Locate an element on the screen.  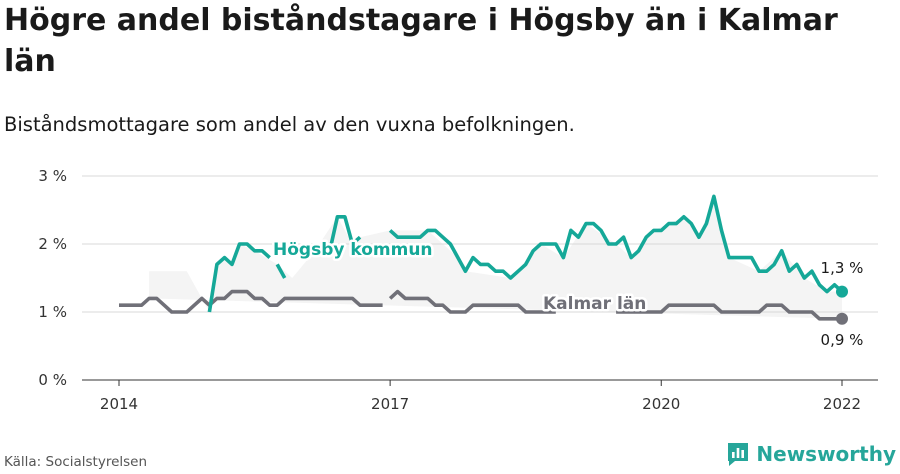
y-tick-label: 1 % is located at coordinates (52, 312).